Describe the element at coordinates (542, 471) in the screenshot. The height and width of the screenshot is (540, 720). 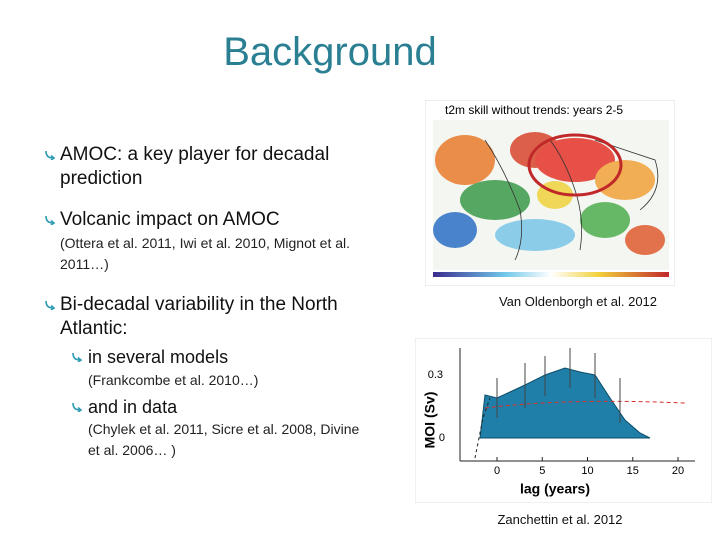
I see `x-tick-label: 5` at that location.